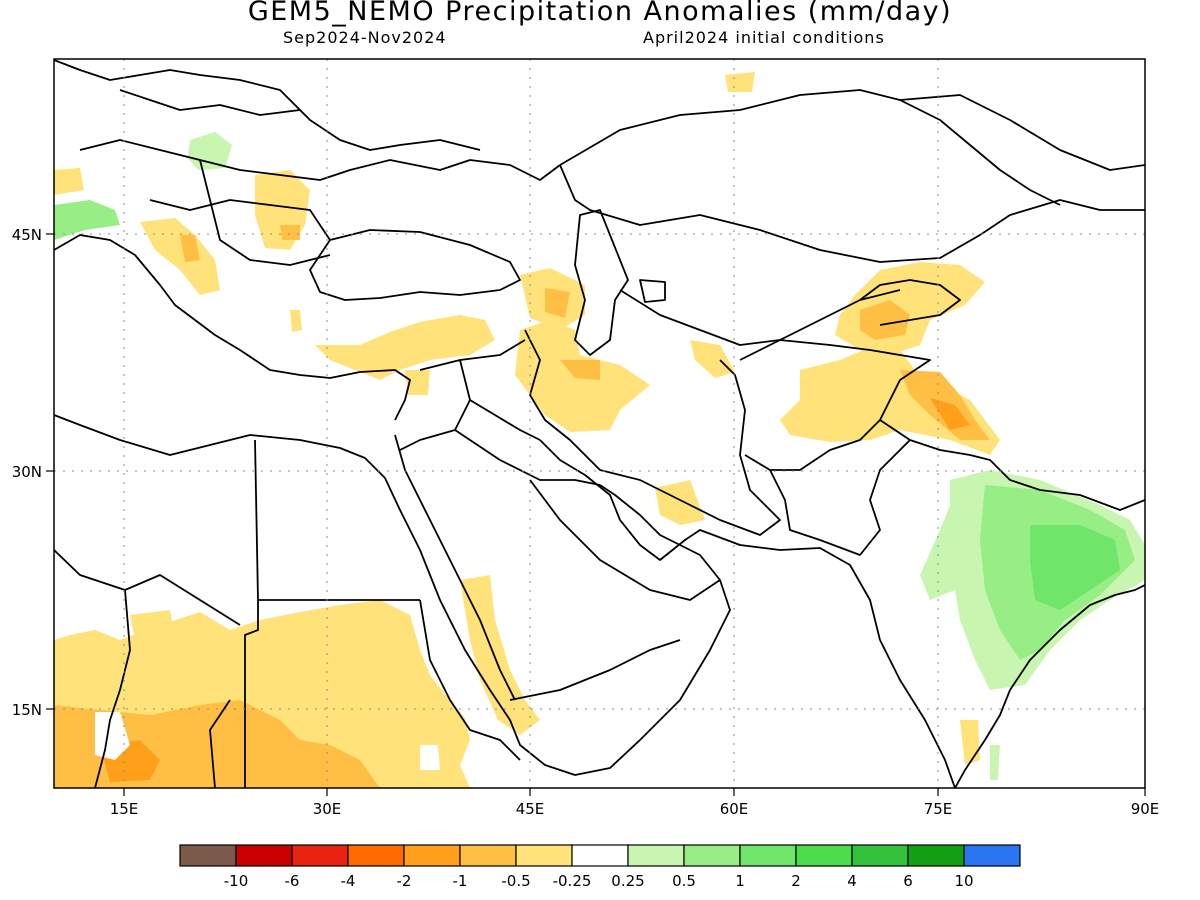  Describe the element at coordinates (415, 265) in the screenshot. I see `coastline-black-sea` at that location.